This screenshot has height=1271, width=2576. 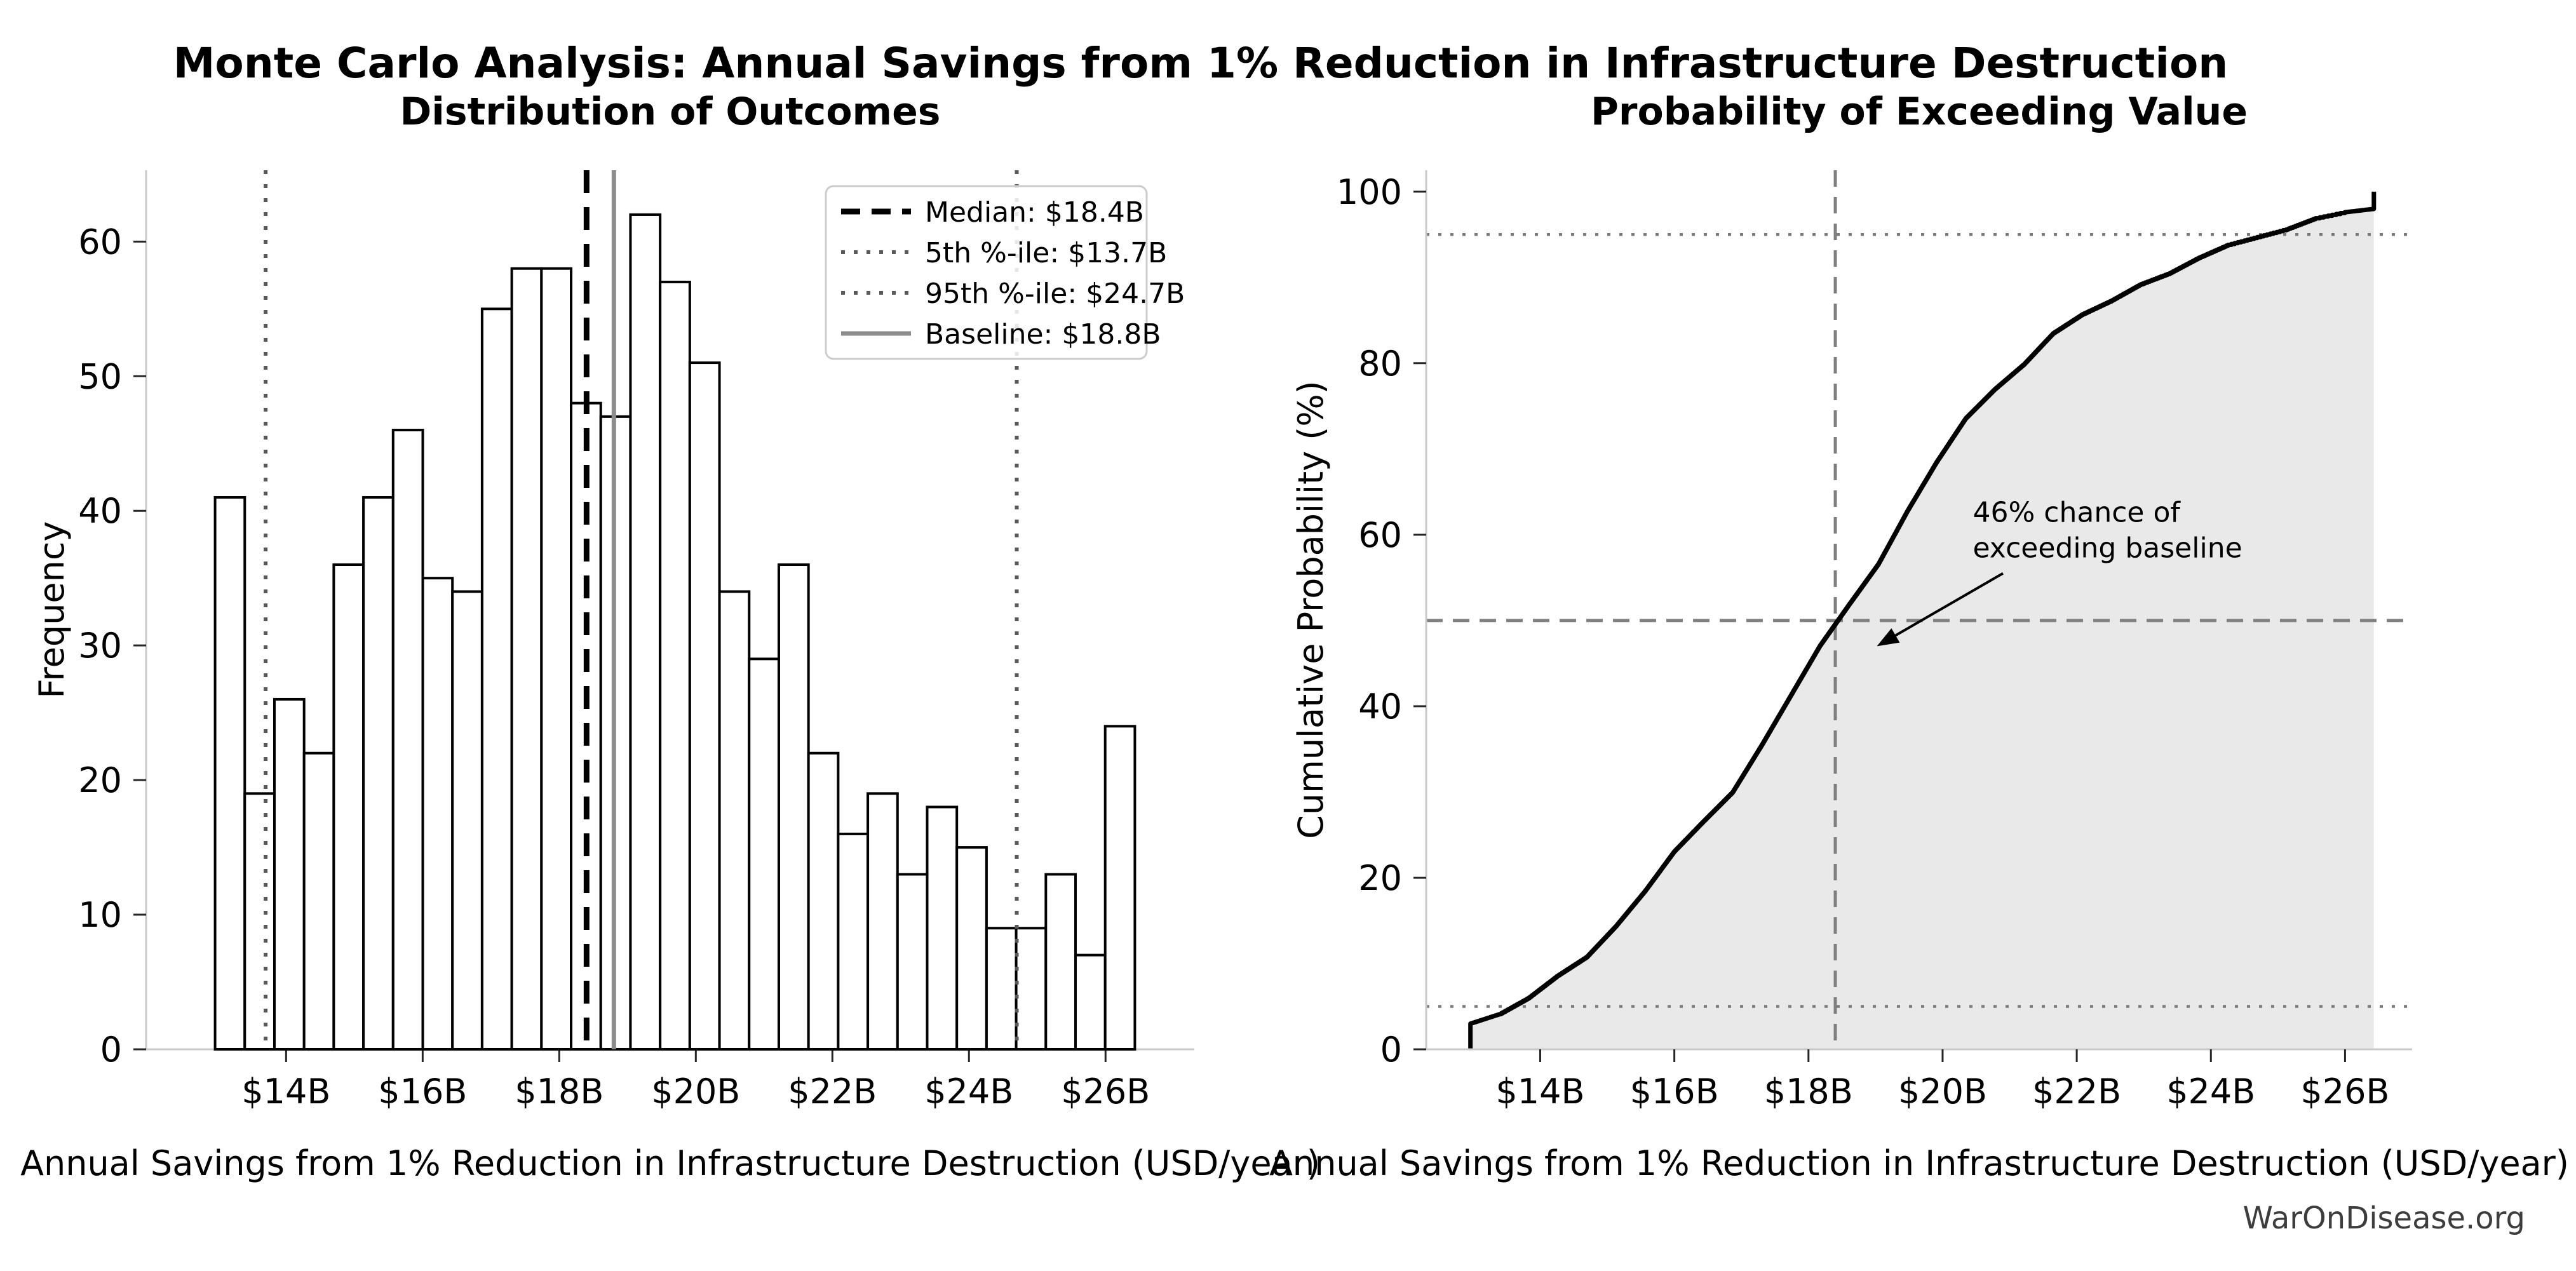 What do you see at coordinates (1034, 212) in the screenshot?
I see `legend-item-label: Median: $18.4B` at bounding box center [1034, 212].